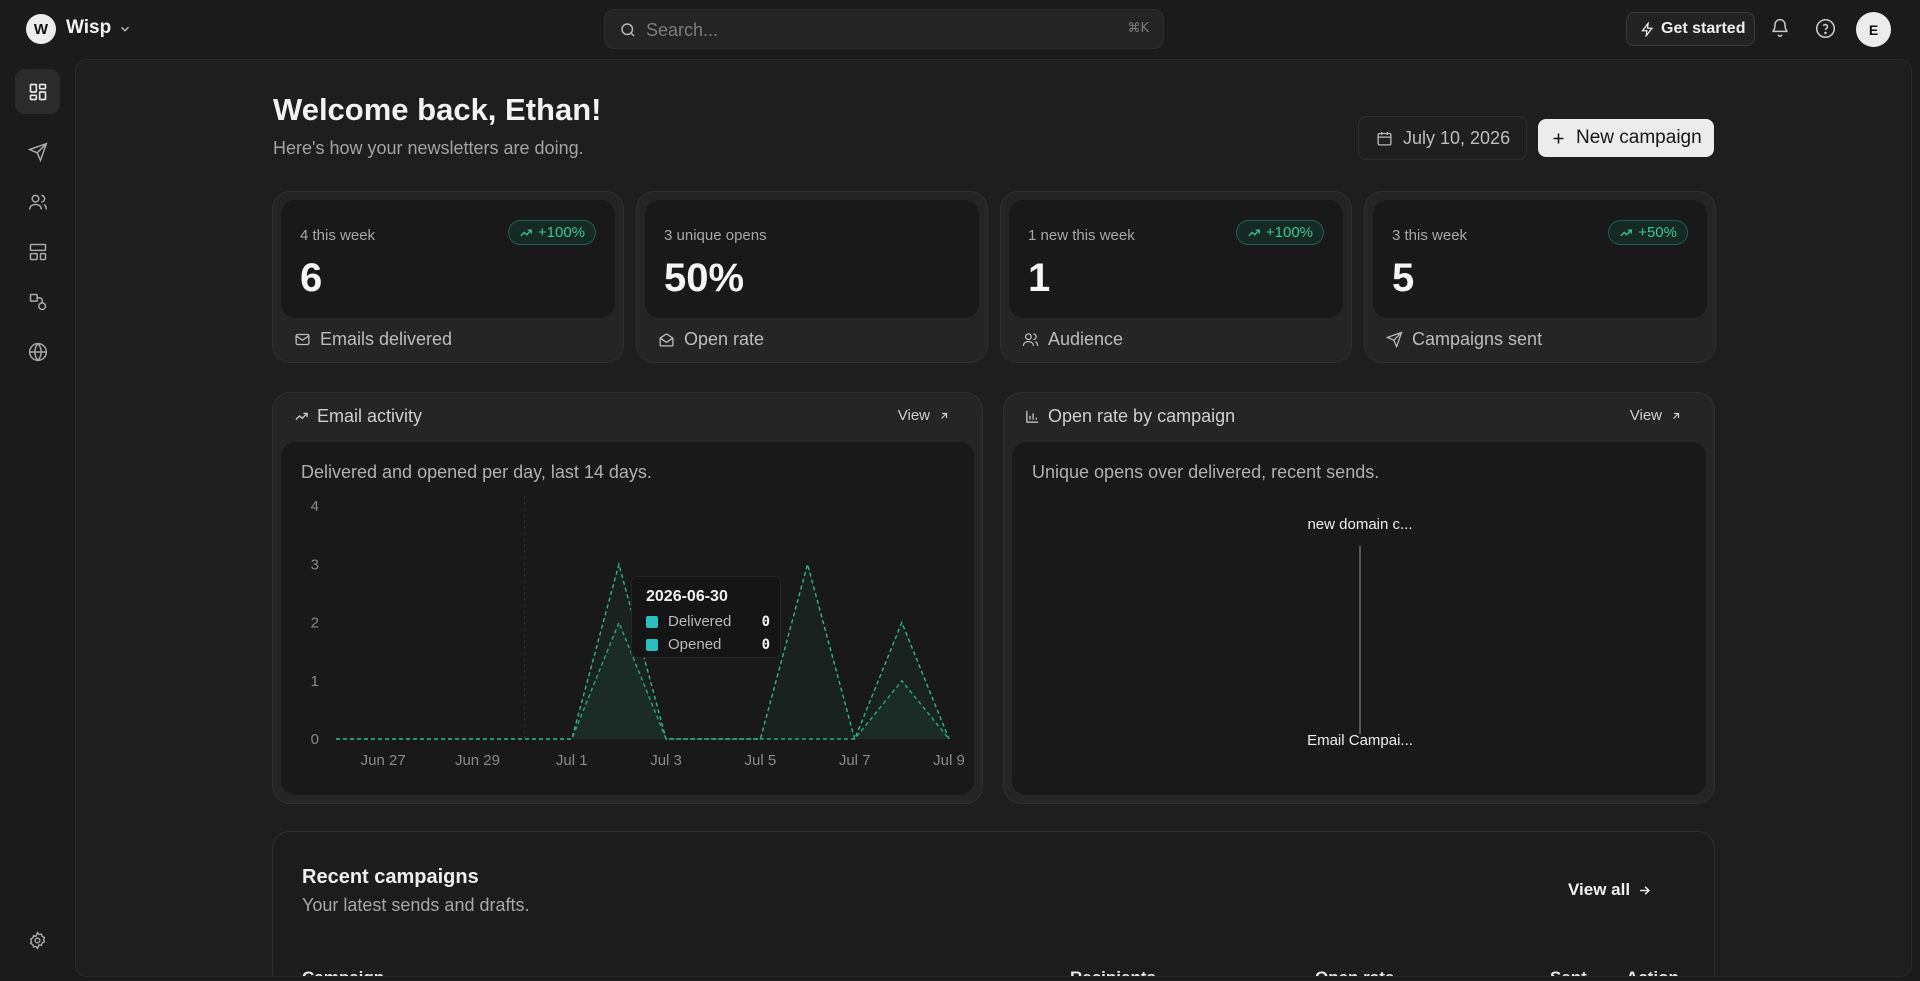  What do you see at coordinates (687, 596) in the screenshot?
I see `tooltip-date: 2026-06-30` at bounding box center [687, 596].